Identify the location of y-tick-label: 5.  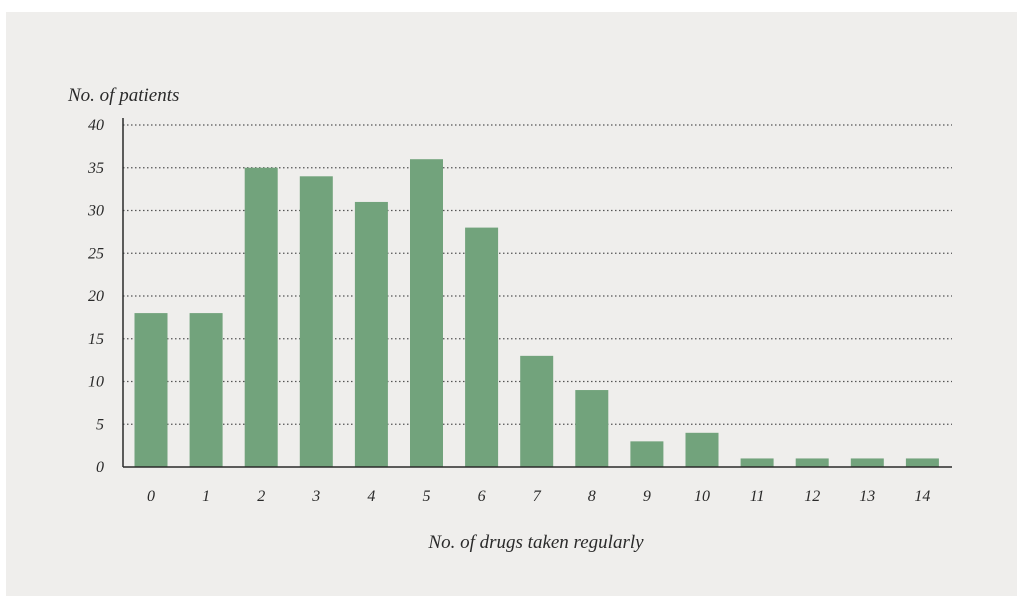
(100, 424).